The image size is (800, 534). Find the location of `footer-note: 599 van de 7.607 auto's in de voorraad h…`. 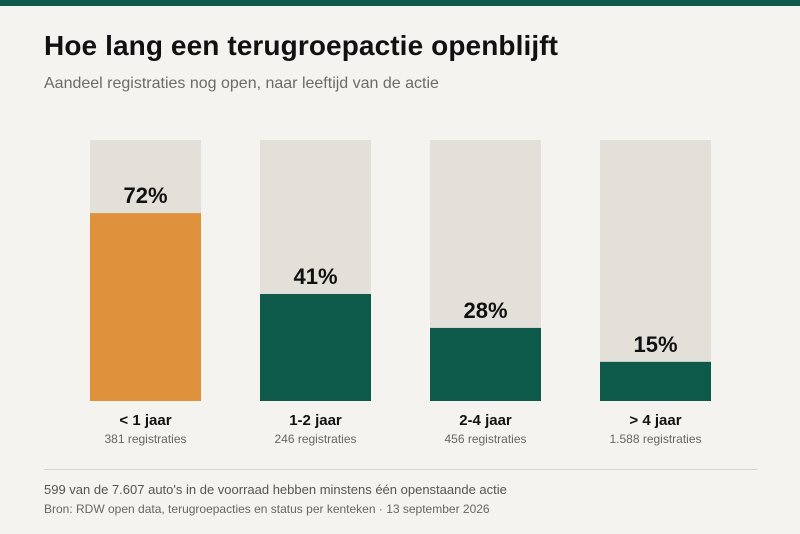

footer-note: 599 van de 7.607 auto's in de voorraad h… is located at coordinates (275, 489).